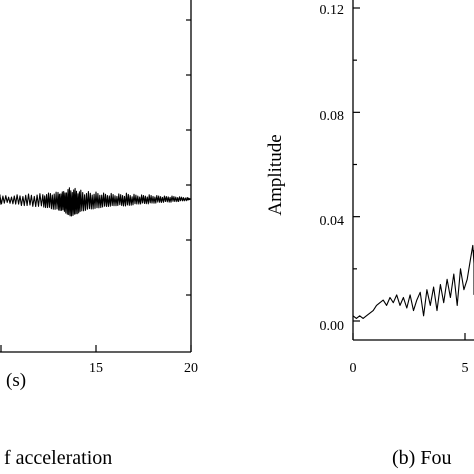  I want to click on panel-b-ytick-label-0.04: 0.04, so click(332, 221).